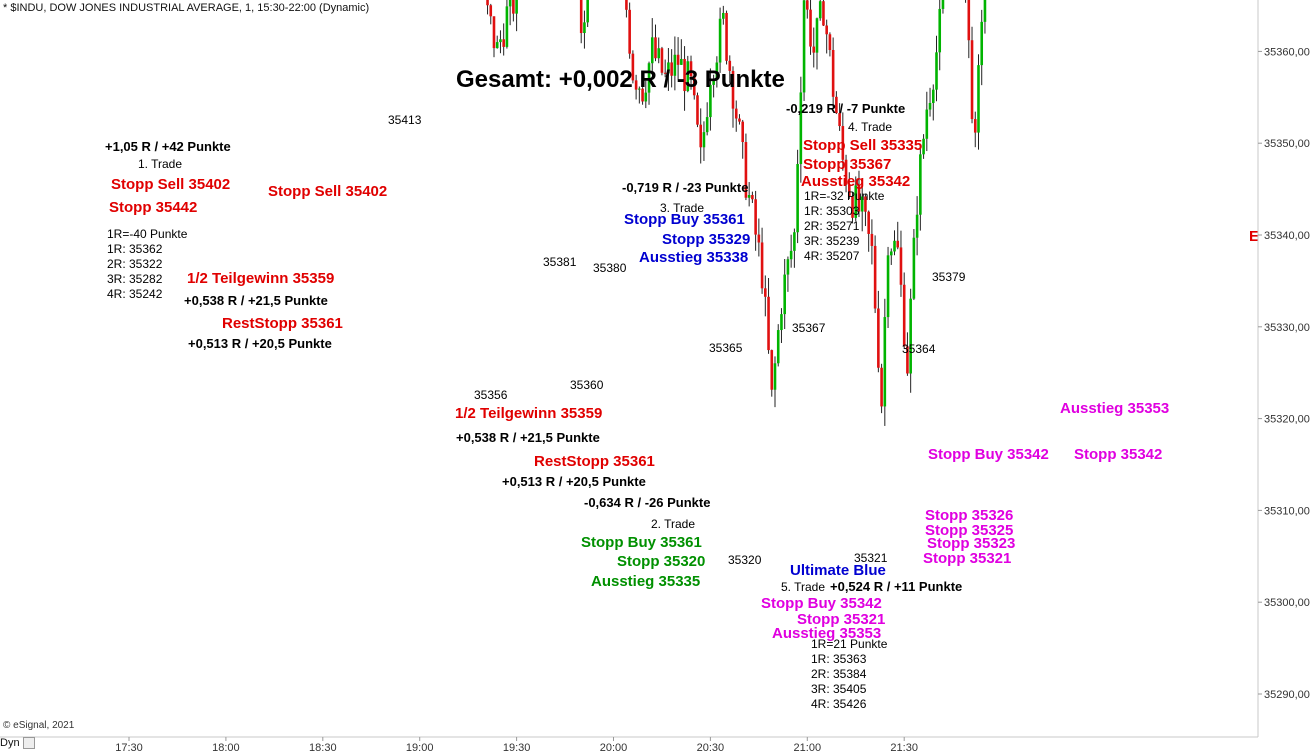 Image resolution: width=1316 pixels, height=754 pixels. I want to click on annotation-label: Stopp 35342, so click(1118, 454).